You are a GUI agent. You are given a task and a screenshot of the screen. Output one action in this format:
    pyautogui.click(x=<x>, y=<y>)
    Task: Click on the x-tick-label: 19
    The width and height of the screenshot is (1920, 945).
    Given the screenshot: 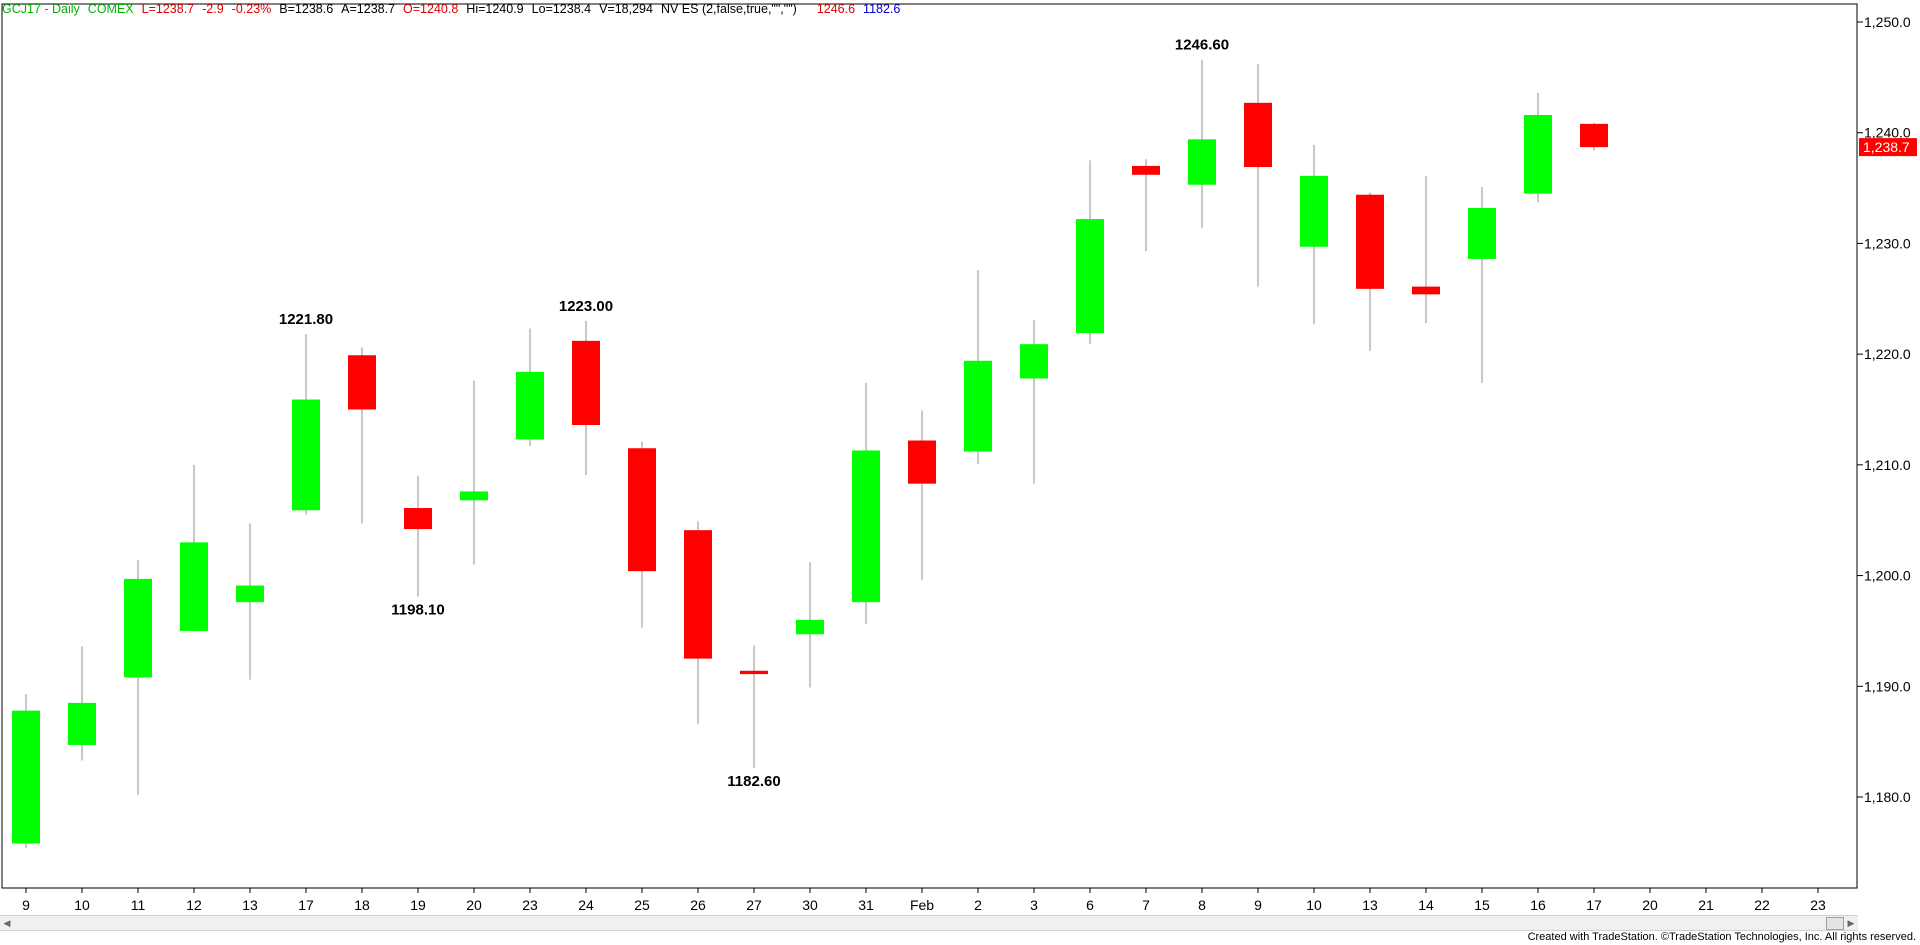 What is the action you would take?
    pyautogui.click(x=418, y=905)
    